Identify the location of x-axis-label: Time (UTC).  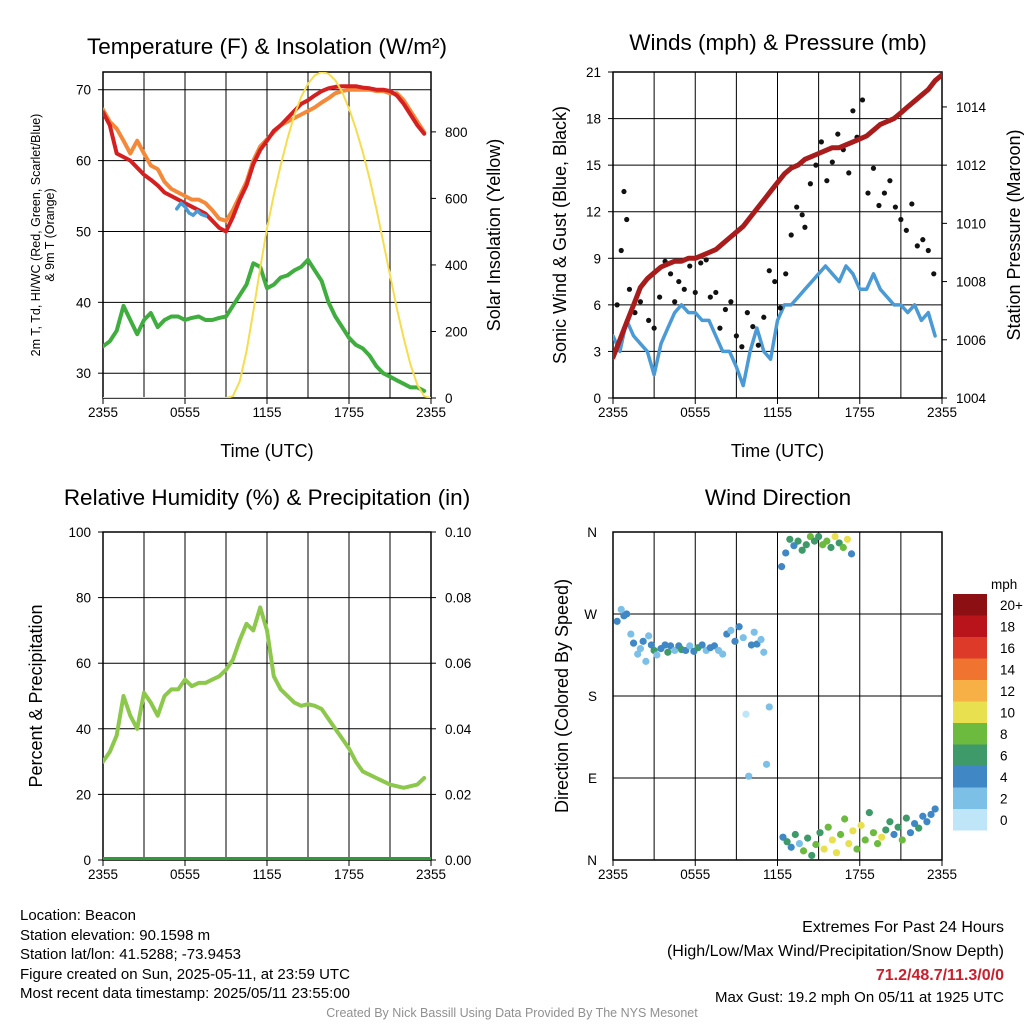
(266, 451).